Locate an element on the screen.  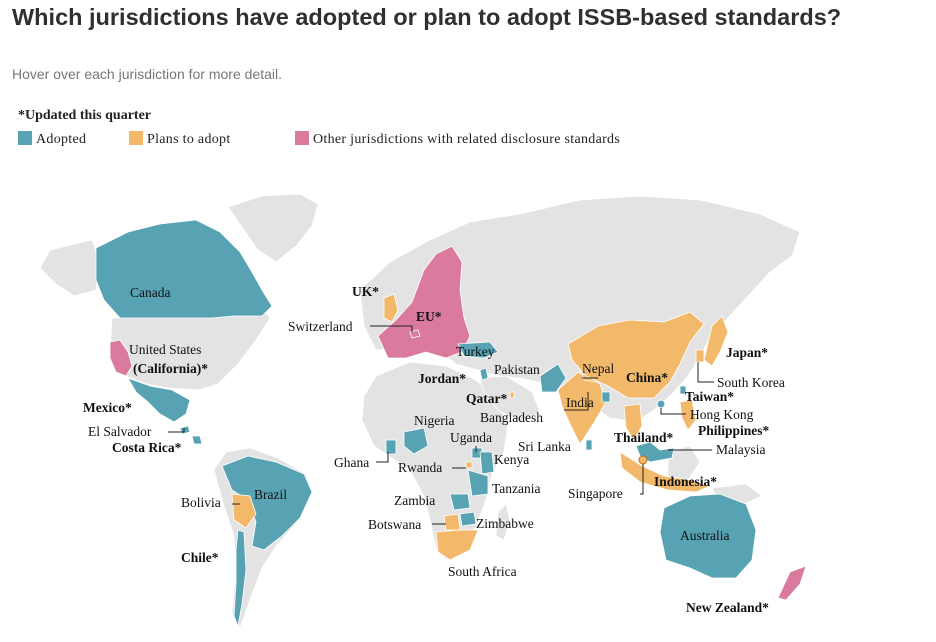
turkey-region is located at coordinates (478, 350).